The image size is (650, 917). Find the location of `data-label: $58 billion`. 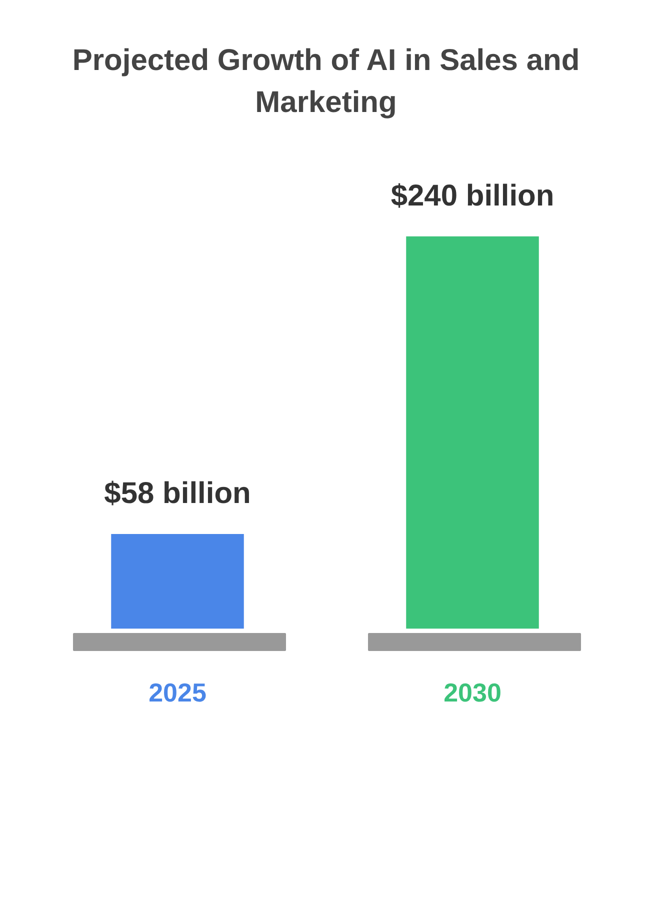

data-label: $58 billion is located at coordinates (177, 493).